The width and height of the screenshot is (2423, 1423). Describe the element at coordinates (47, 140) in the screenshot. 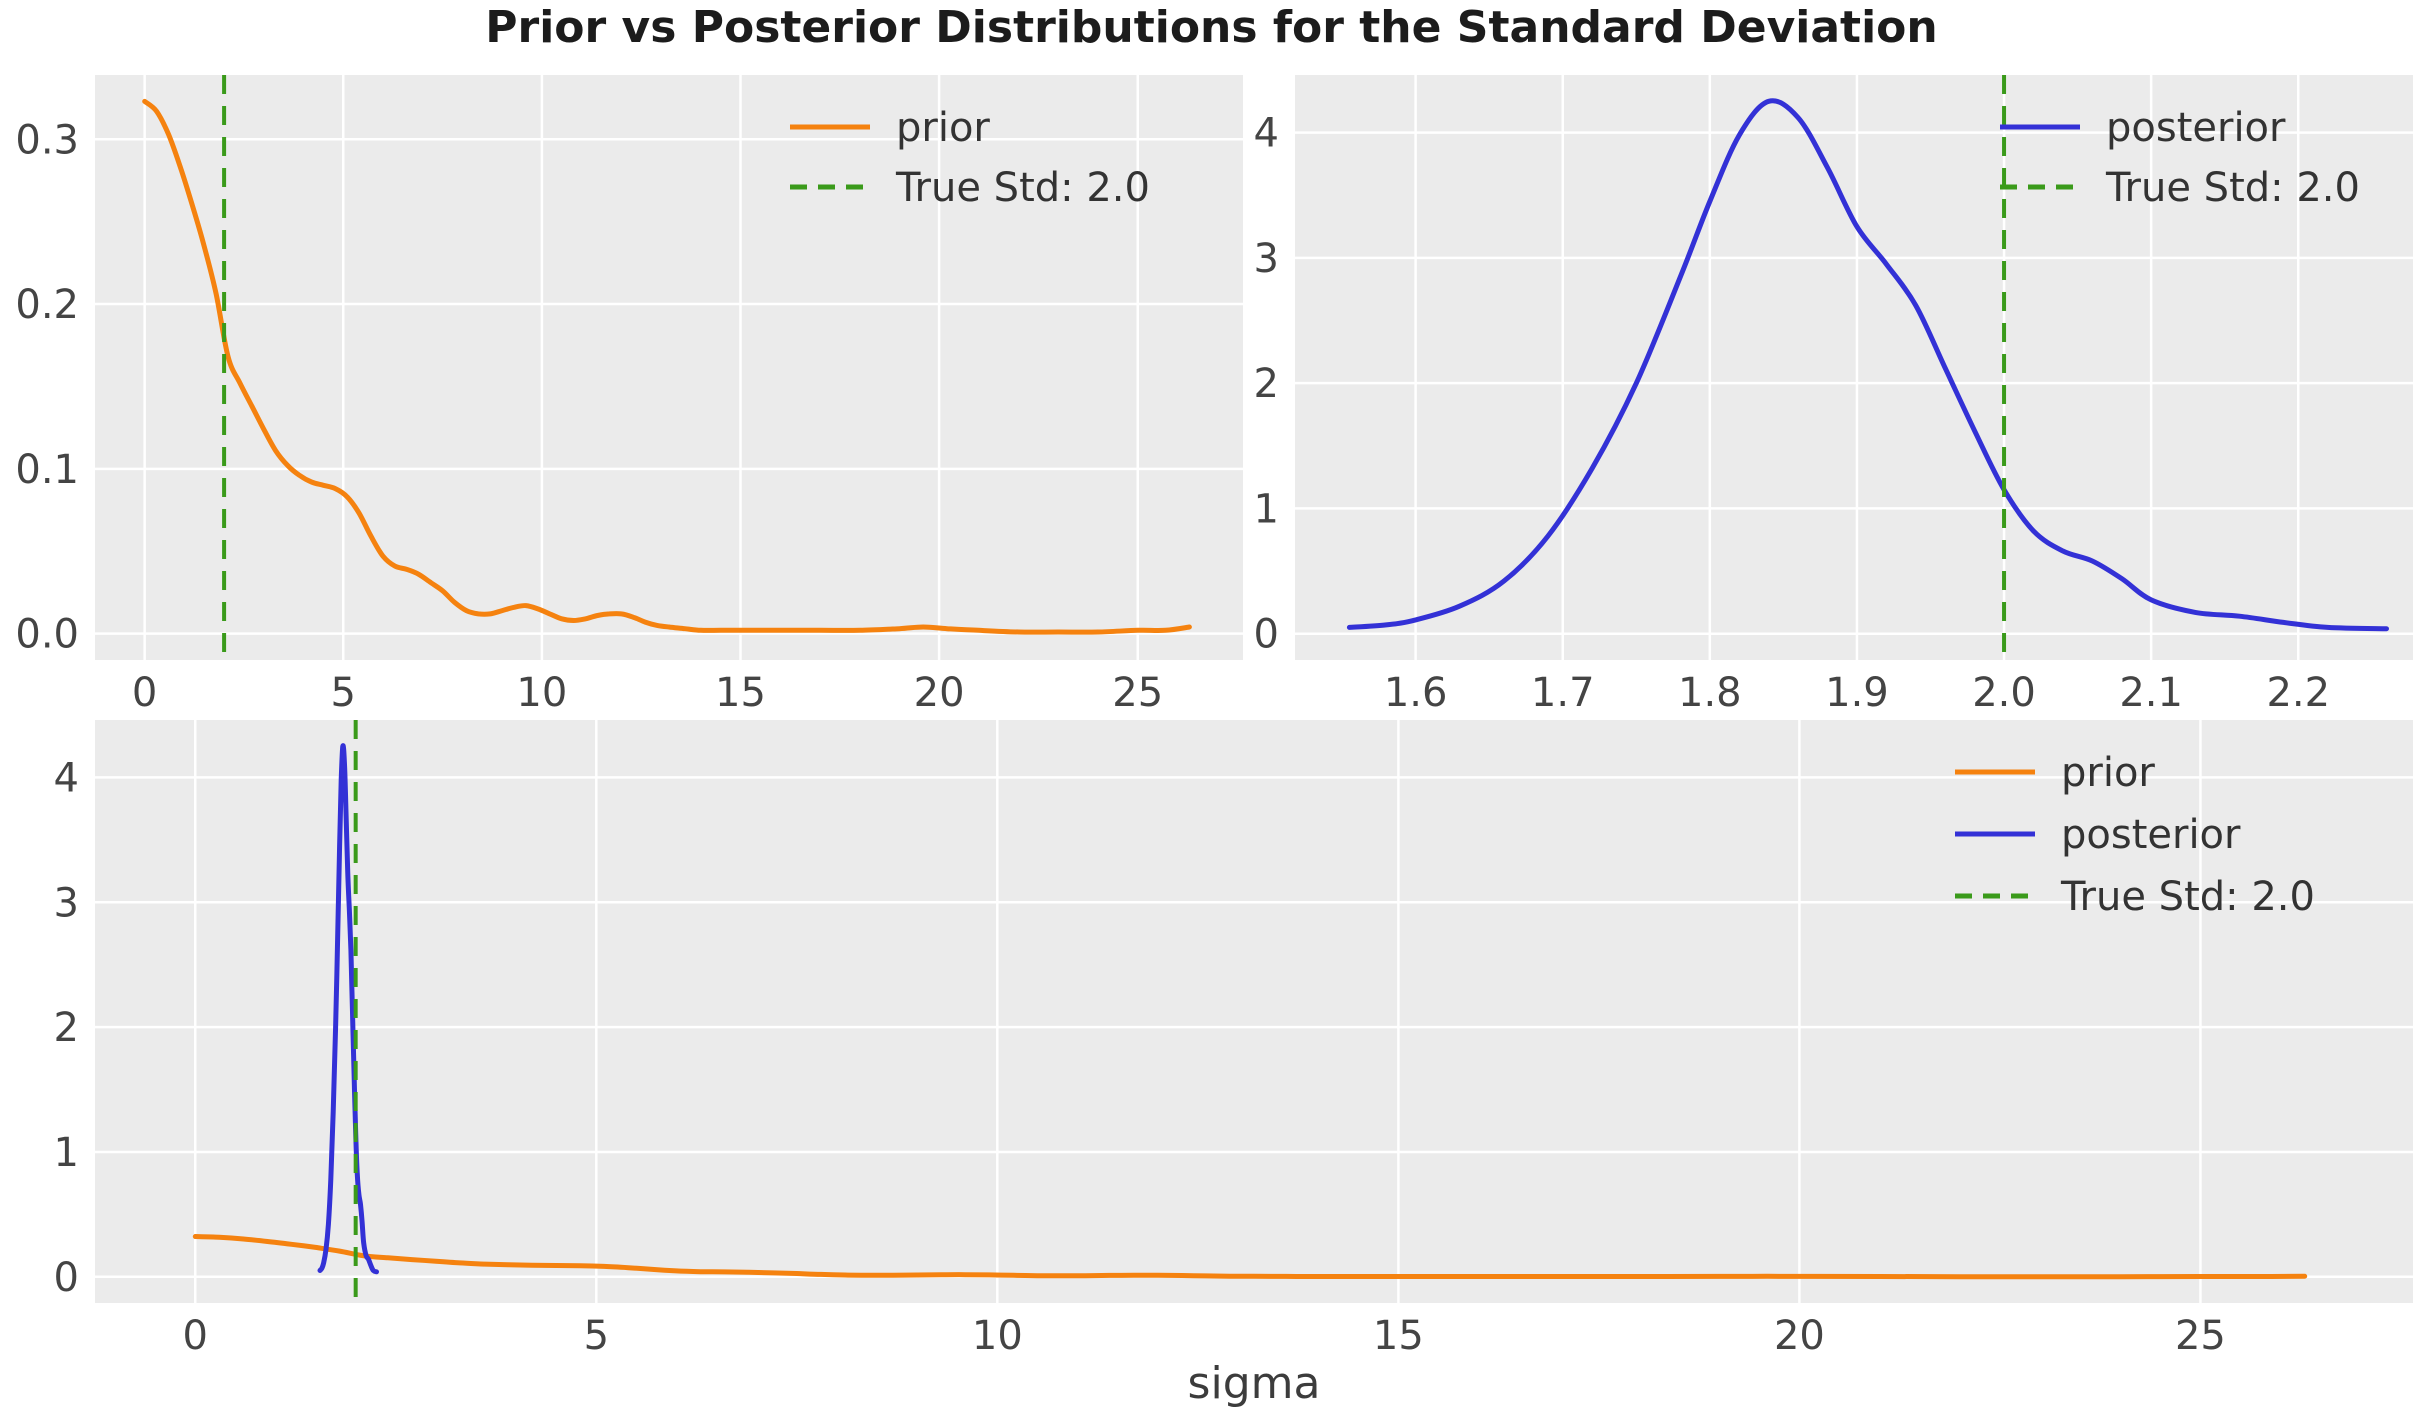

I see `svg-text: 0.3` at that location.